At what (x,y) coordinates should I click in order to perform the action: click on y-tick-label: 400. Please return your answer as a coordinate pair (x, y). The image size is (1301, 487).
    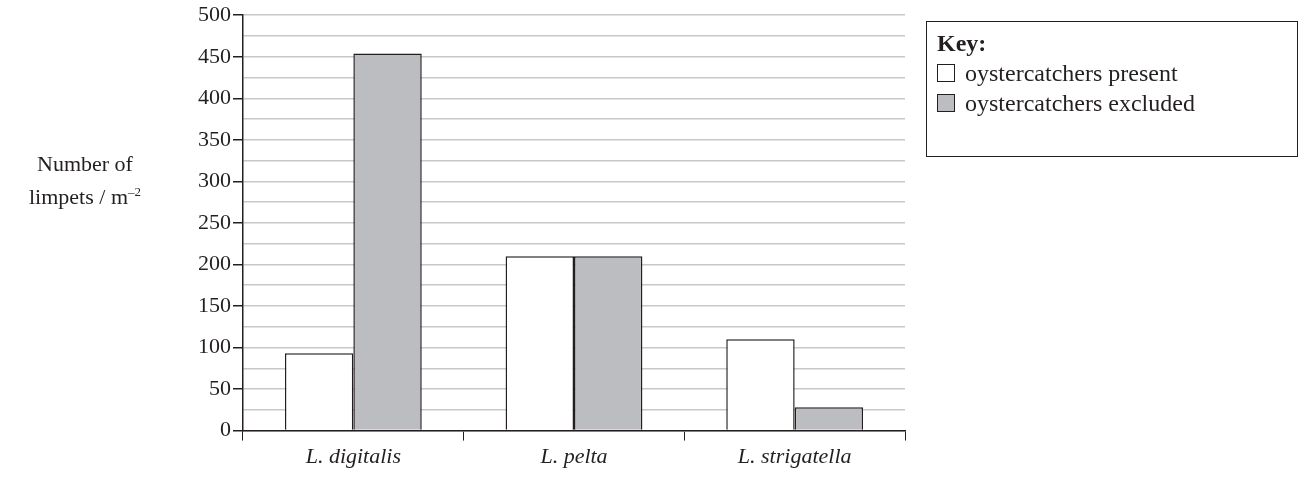
    Looking at the image, I should click on (214, 97).